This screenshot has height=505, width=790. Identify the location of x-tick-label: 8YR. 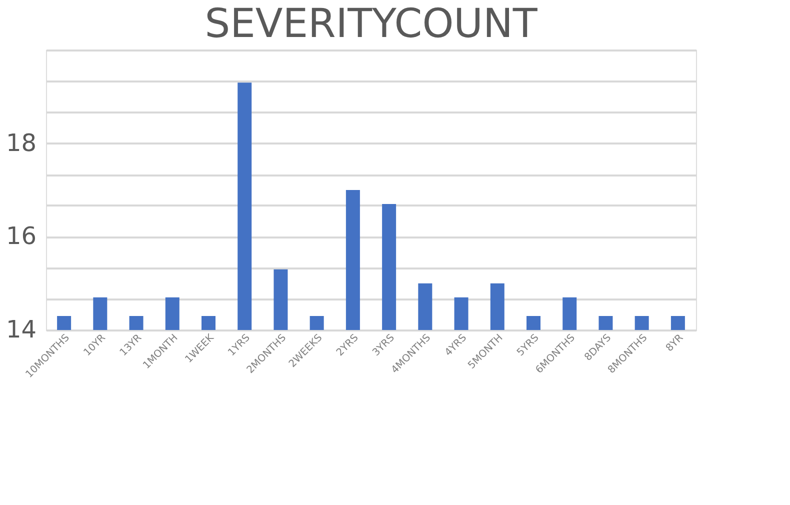
(675, 343).